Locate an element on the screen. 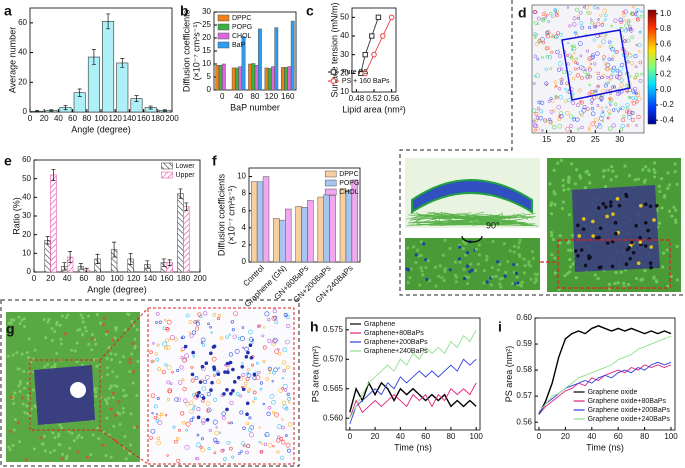 The width and height of the screenshot is (685, 468). zoom-box is located at coordinates (614, 264).